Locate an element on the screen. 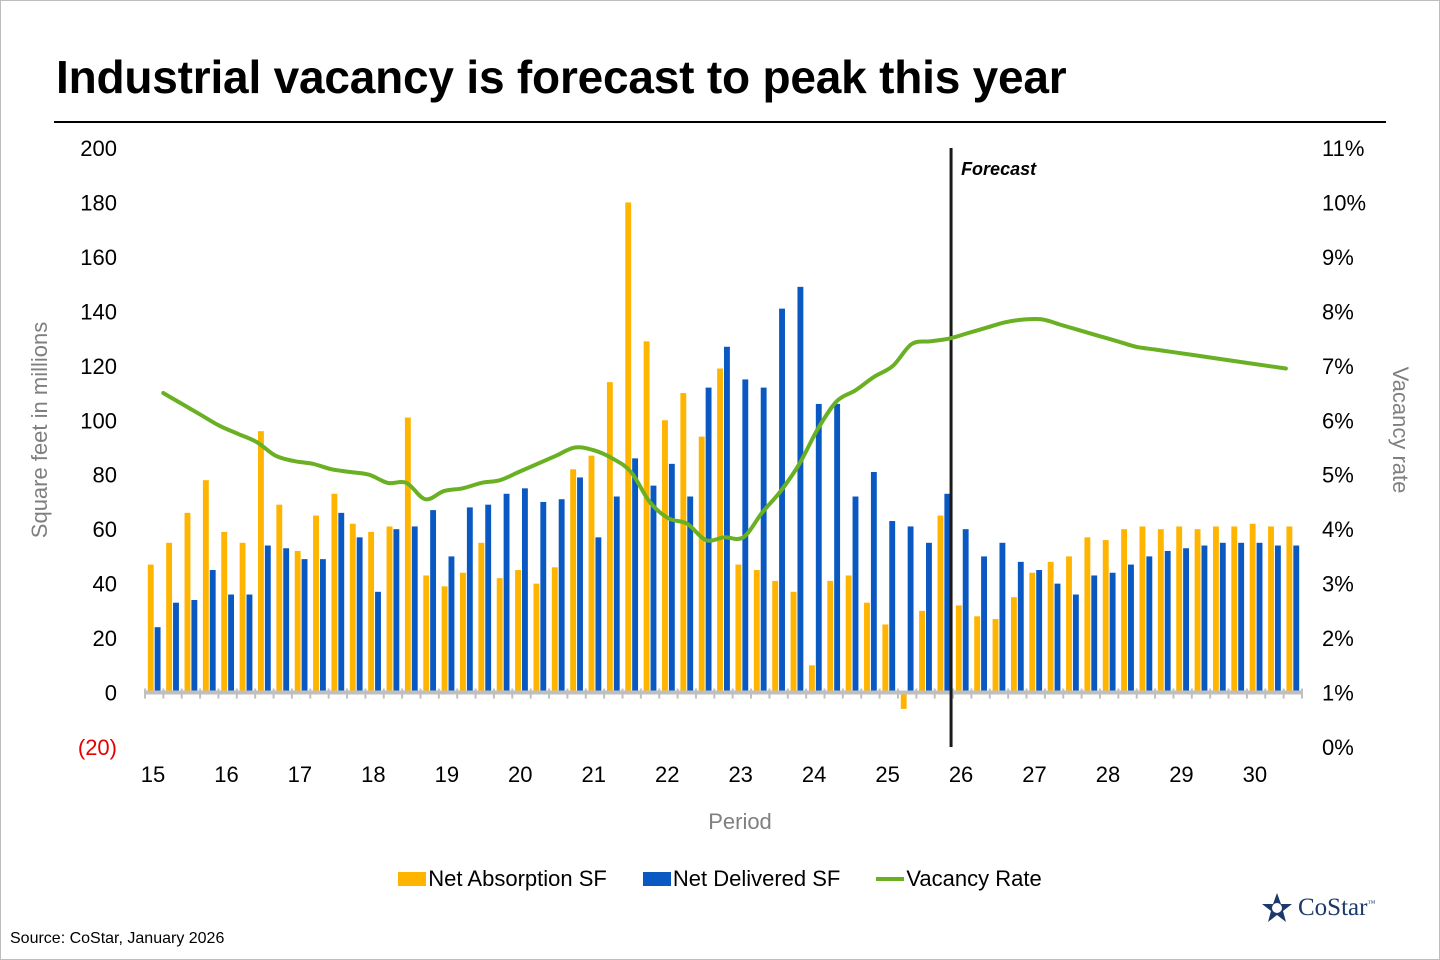 The image size is (1440, 960). x-tick-label: 29 is located at coordinates (1181, 774).